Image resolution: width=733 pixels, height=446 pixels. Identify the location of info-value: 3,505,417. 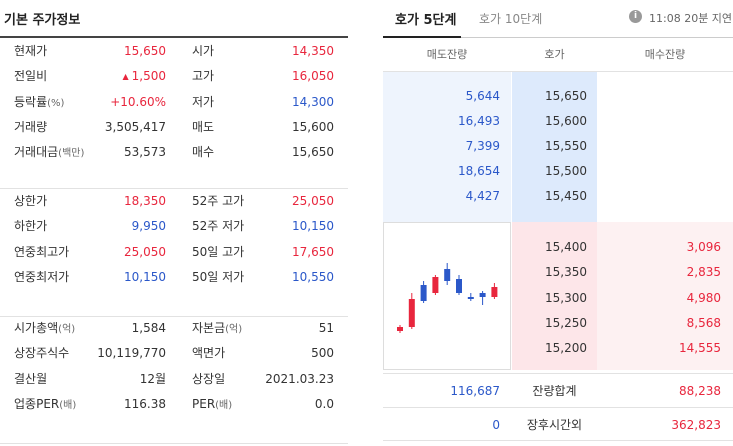
(135, 127).